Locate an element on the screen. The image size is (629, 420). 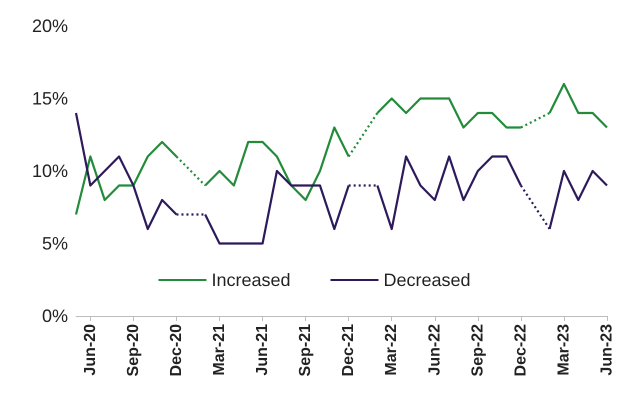
x-tick-label: Jun-23 is located at coordinates (607, 350).